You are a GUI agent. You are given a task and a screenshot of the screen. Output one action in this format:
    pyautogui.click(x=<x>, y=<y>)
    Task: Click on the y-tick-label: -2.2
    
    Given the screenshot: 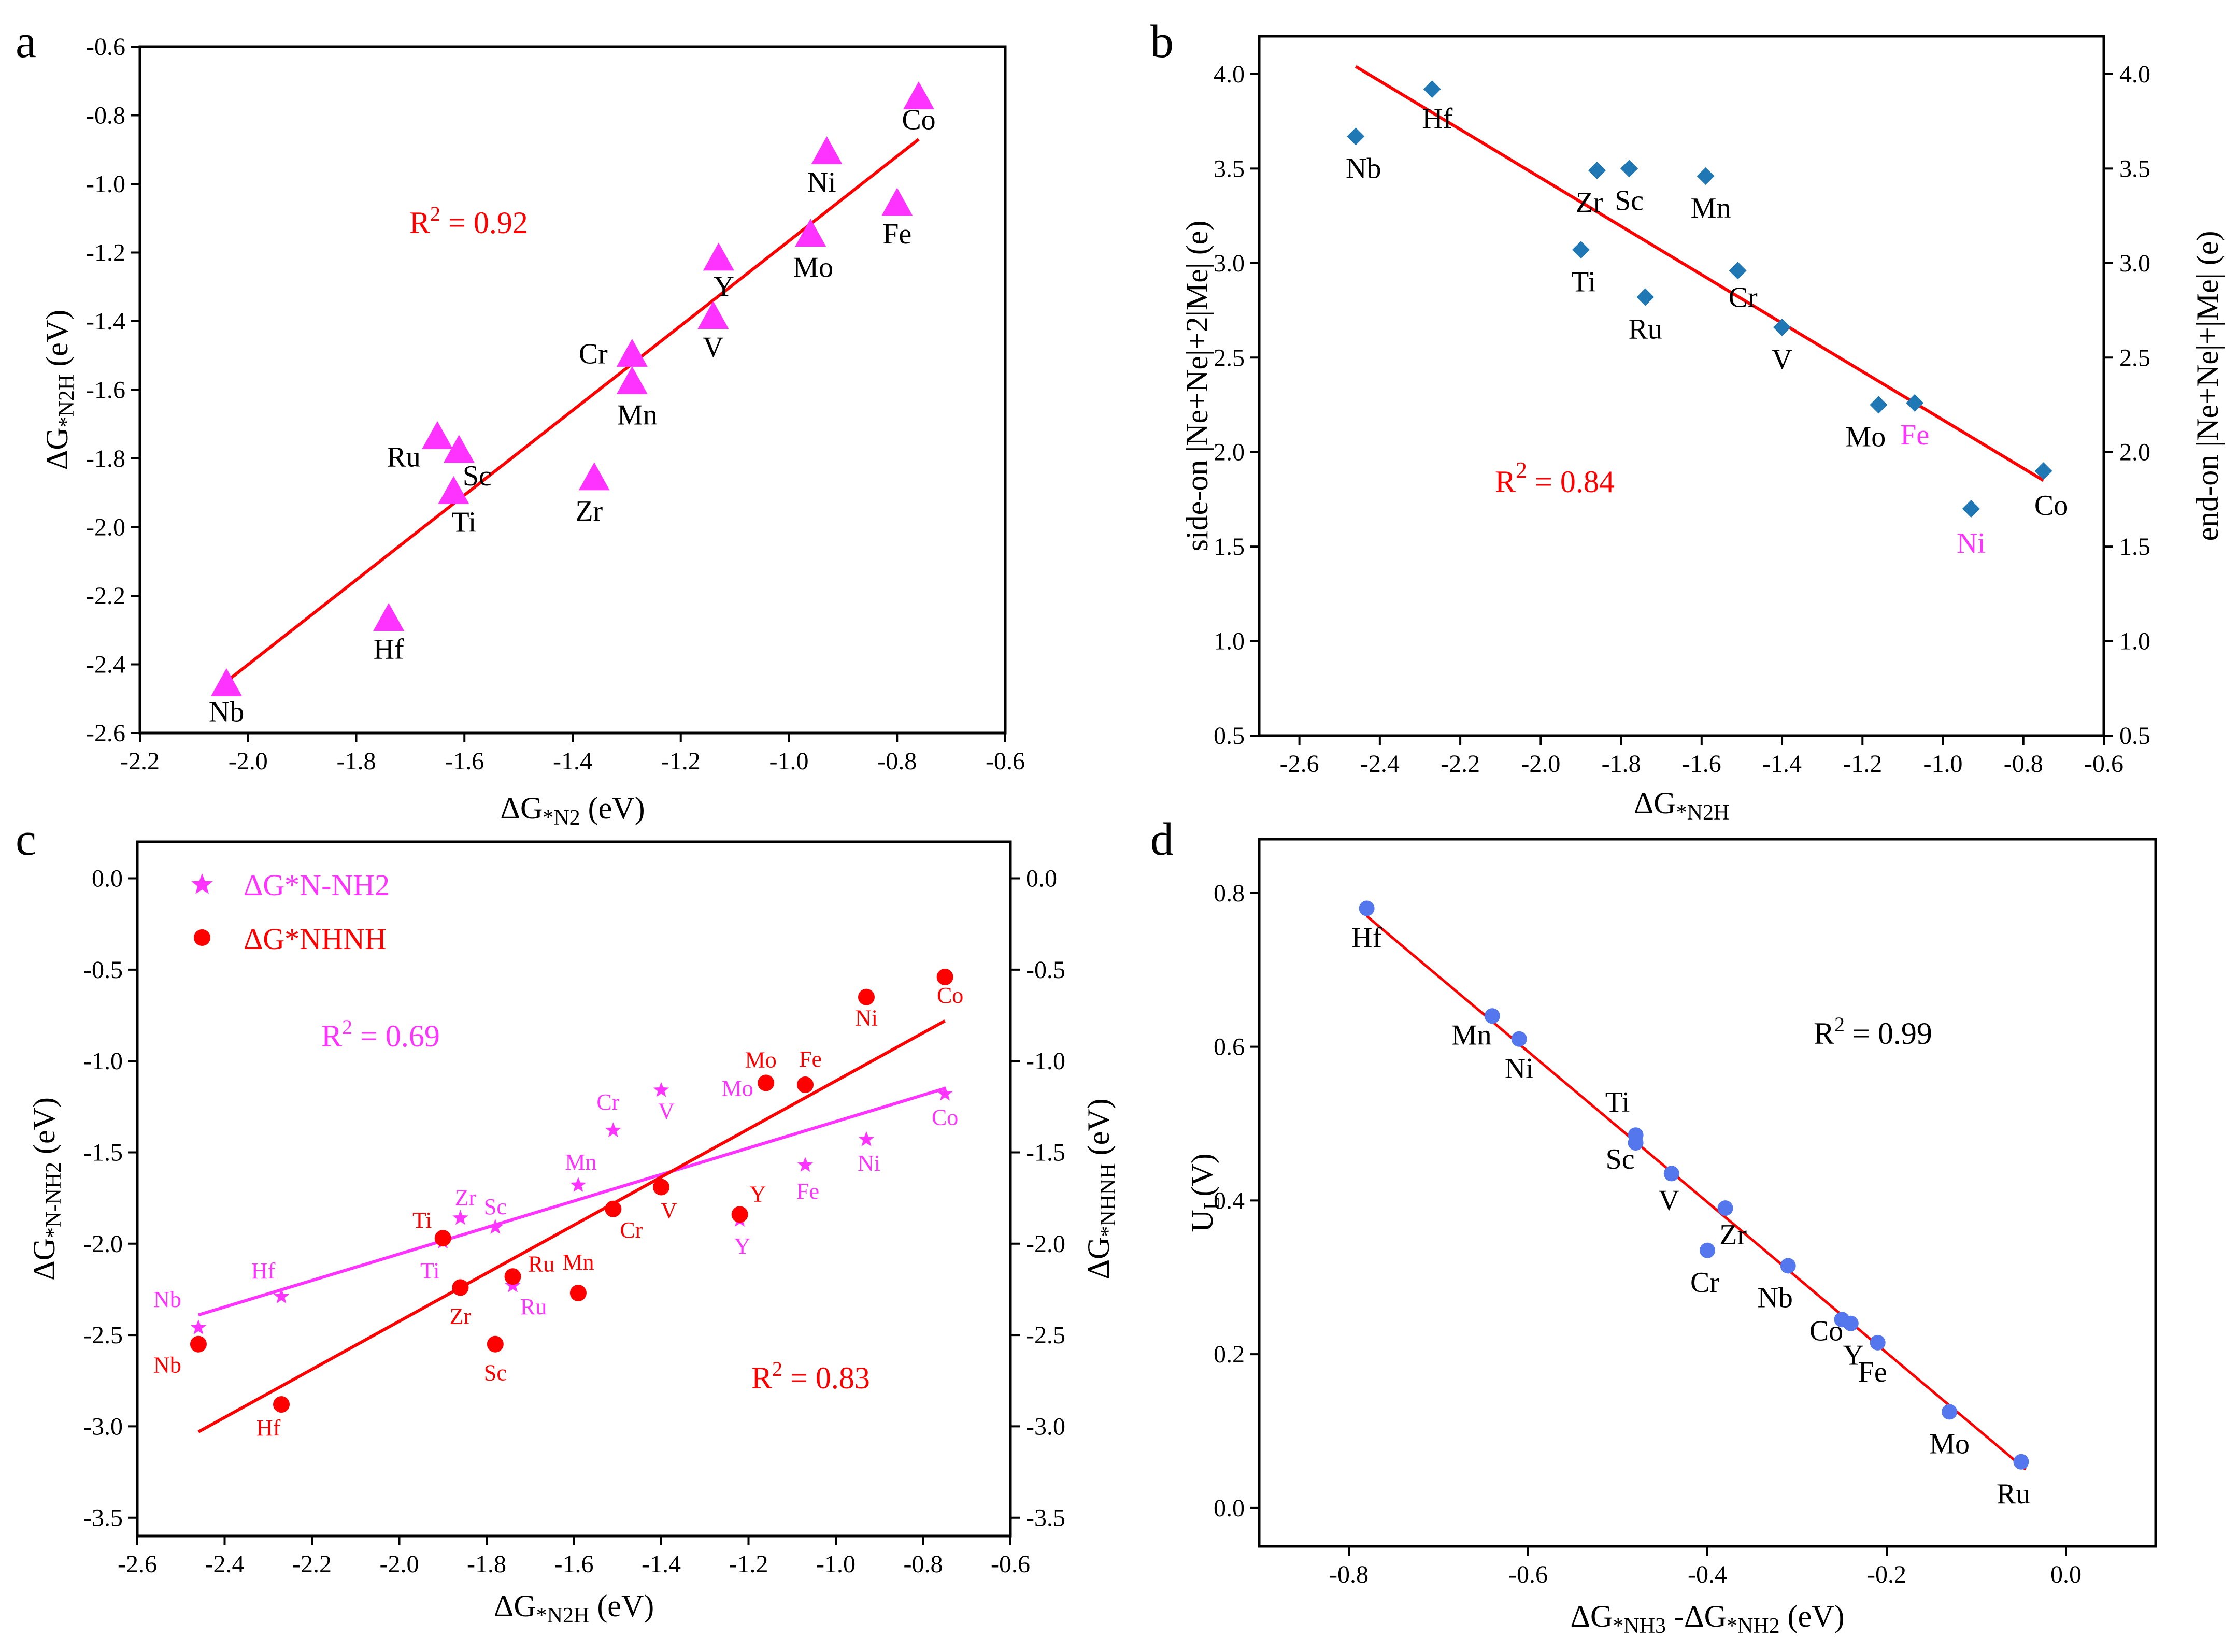 What is the action you would take?
    pyautogui.click(x=106, y=596)
    